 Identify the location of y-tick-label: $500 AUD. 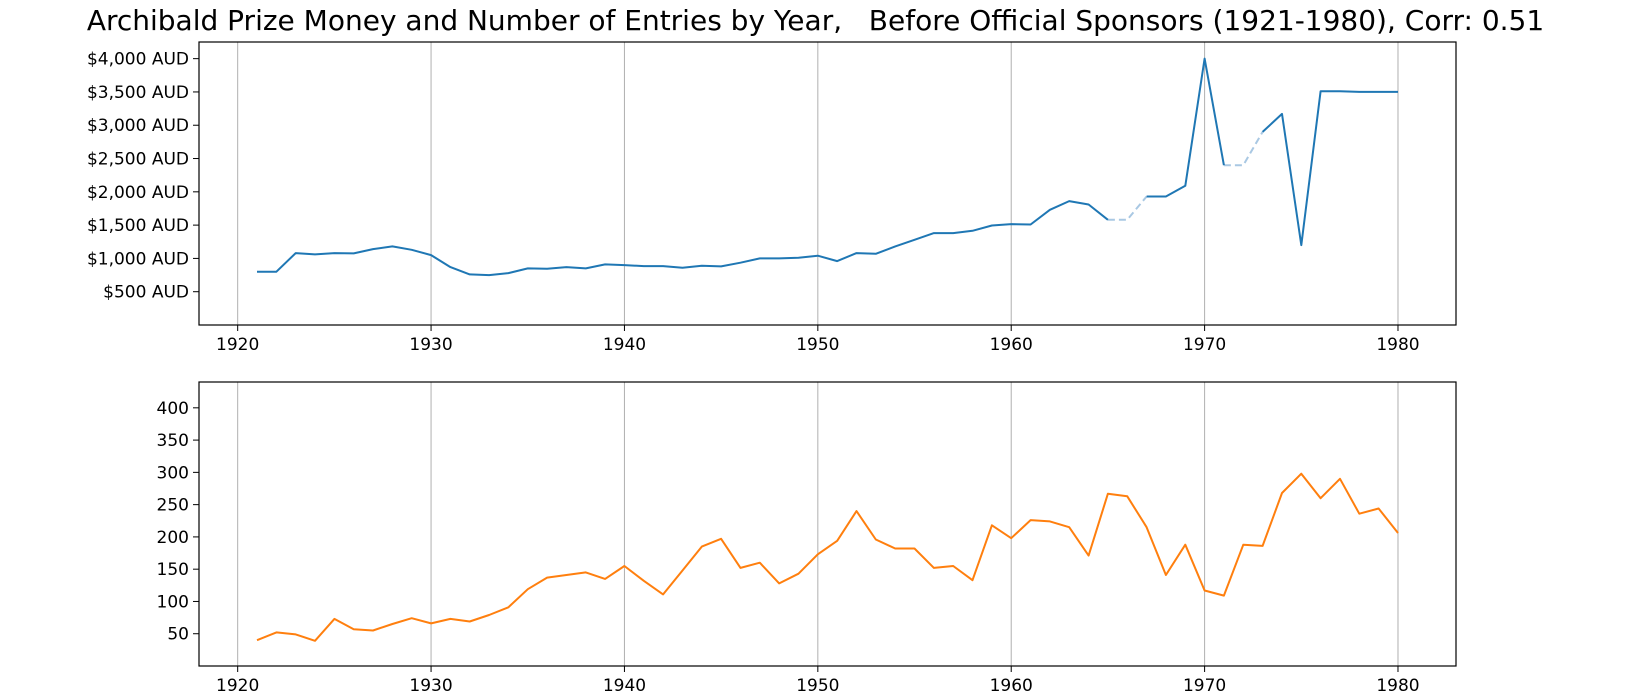
(146, 293).